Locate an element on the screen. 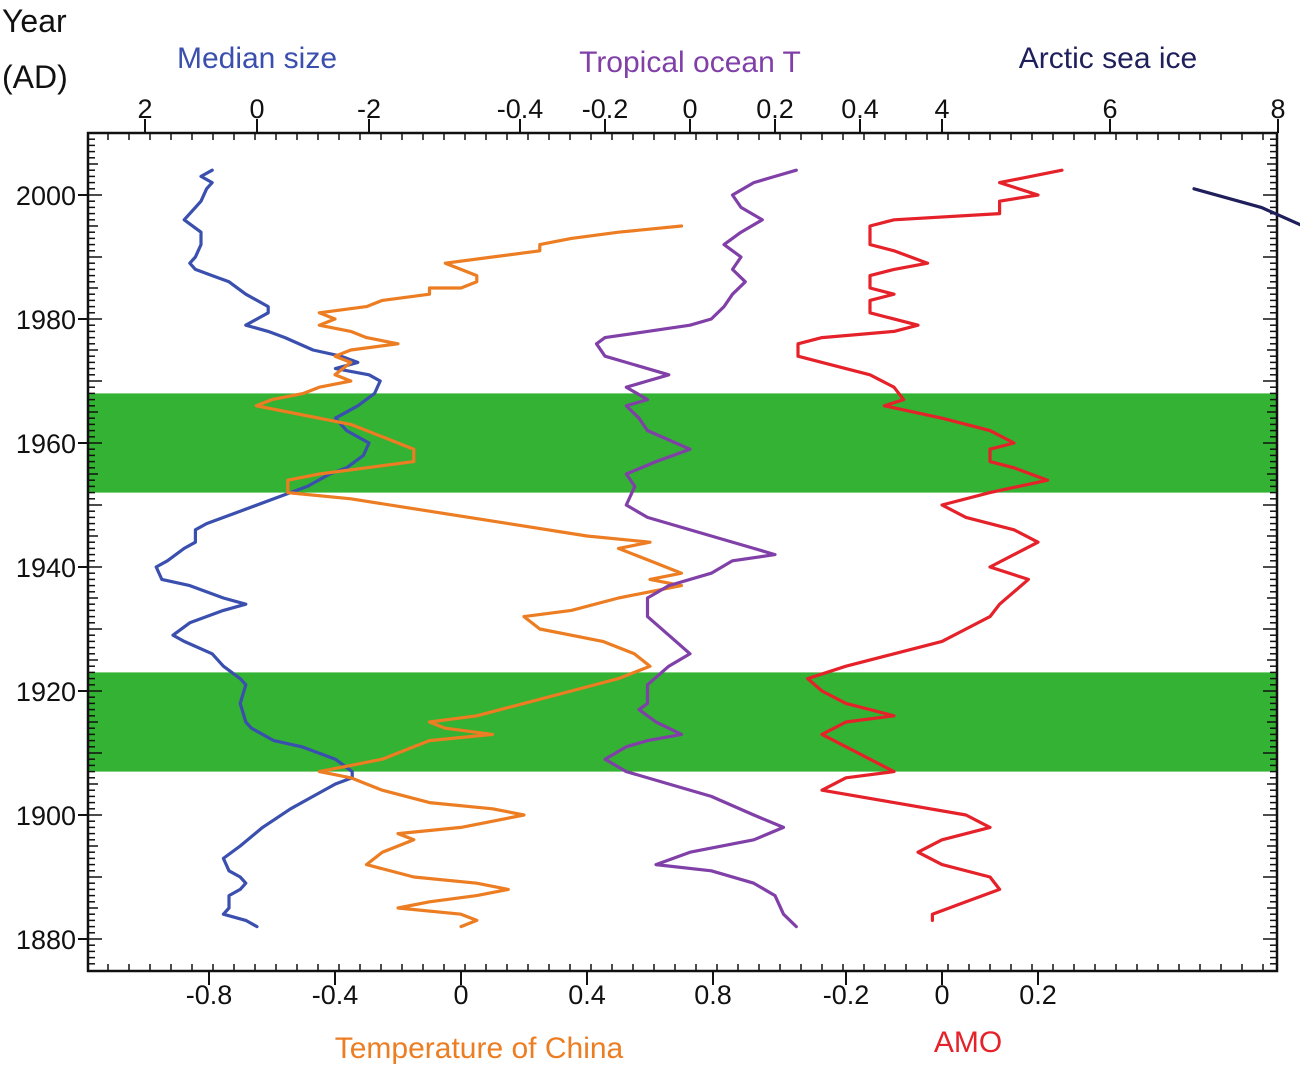 The width and height of the screenshot is (1300, 1071). top-axis-tick-label-4: 8 is located at coordinates (1277, 109).